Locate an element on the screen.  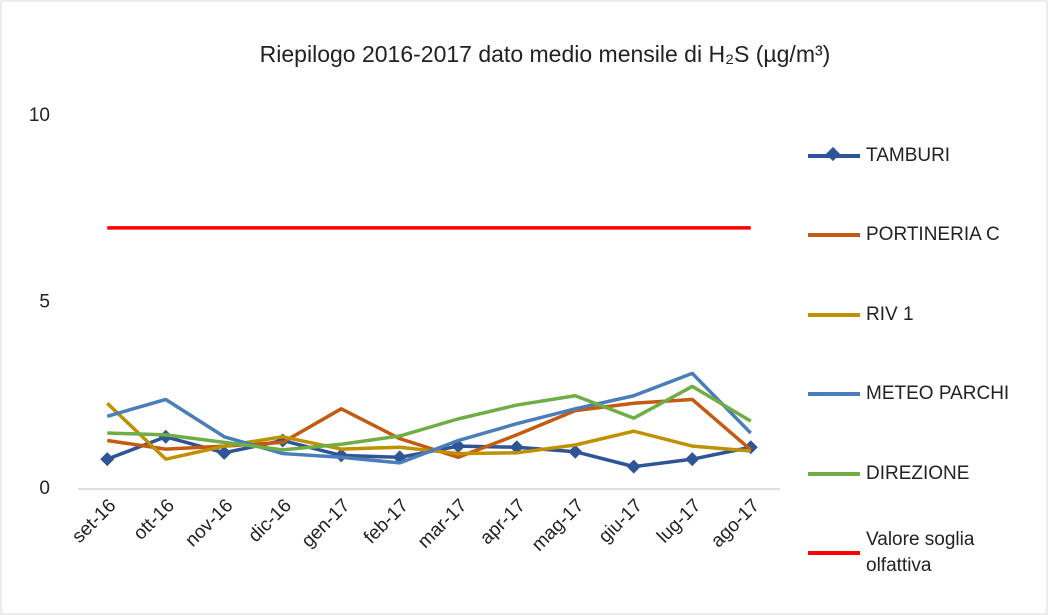
legend-item: DIREZIONE is located at coordinates (922, 474).